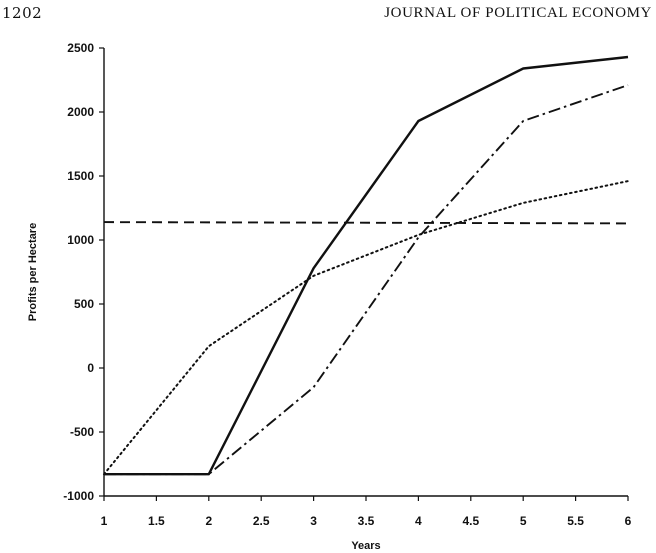  Describe the element at coordinates (104, 521) in the screenshot. I see `x-tick-label: 1` at that location.